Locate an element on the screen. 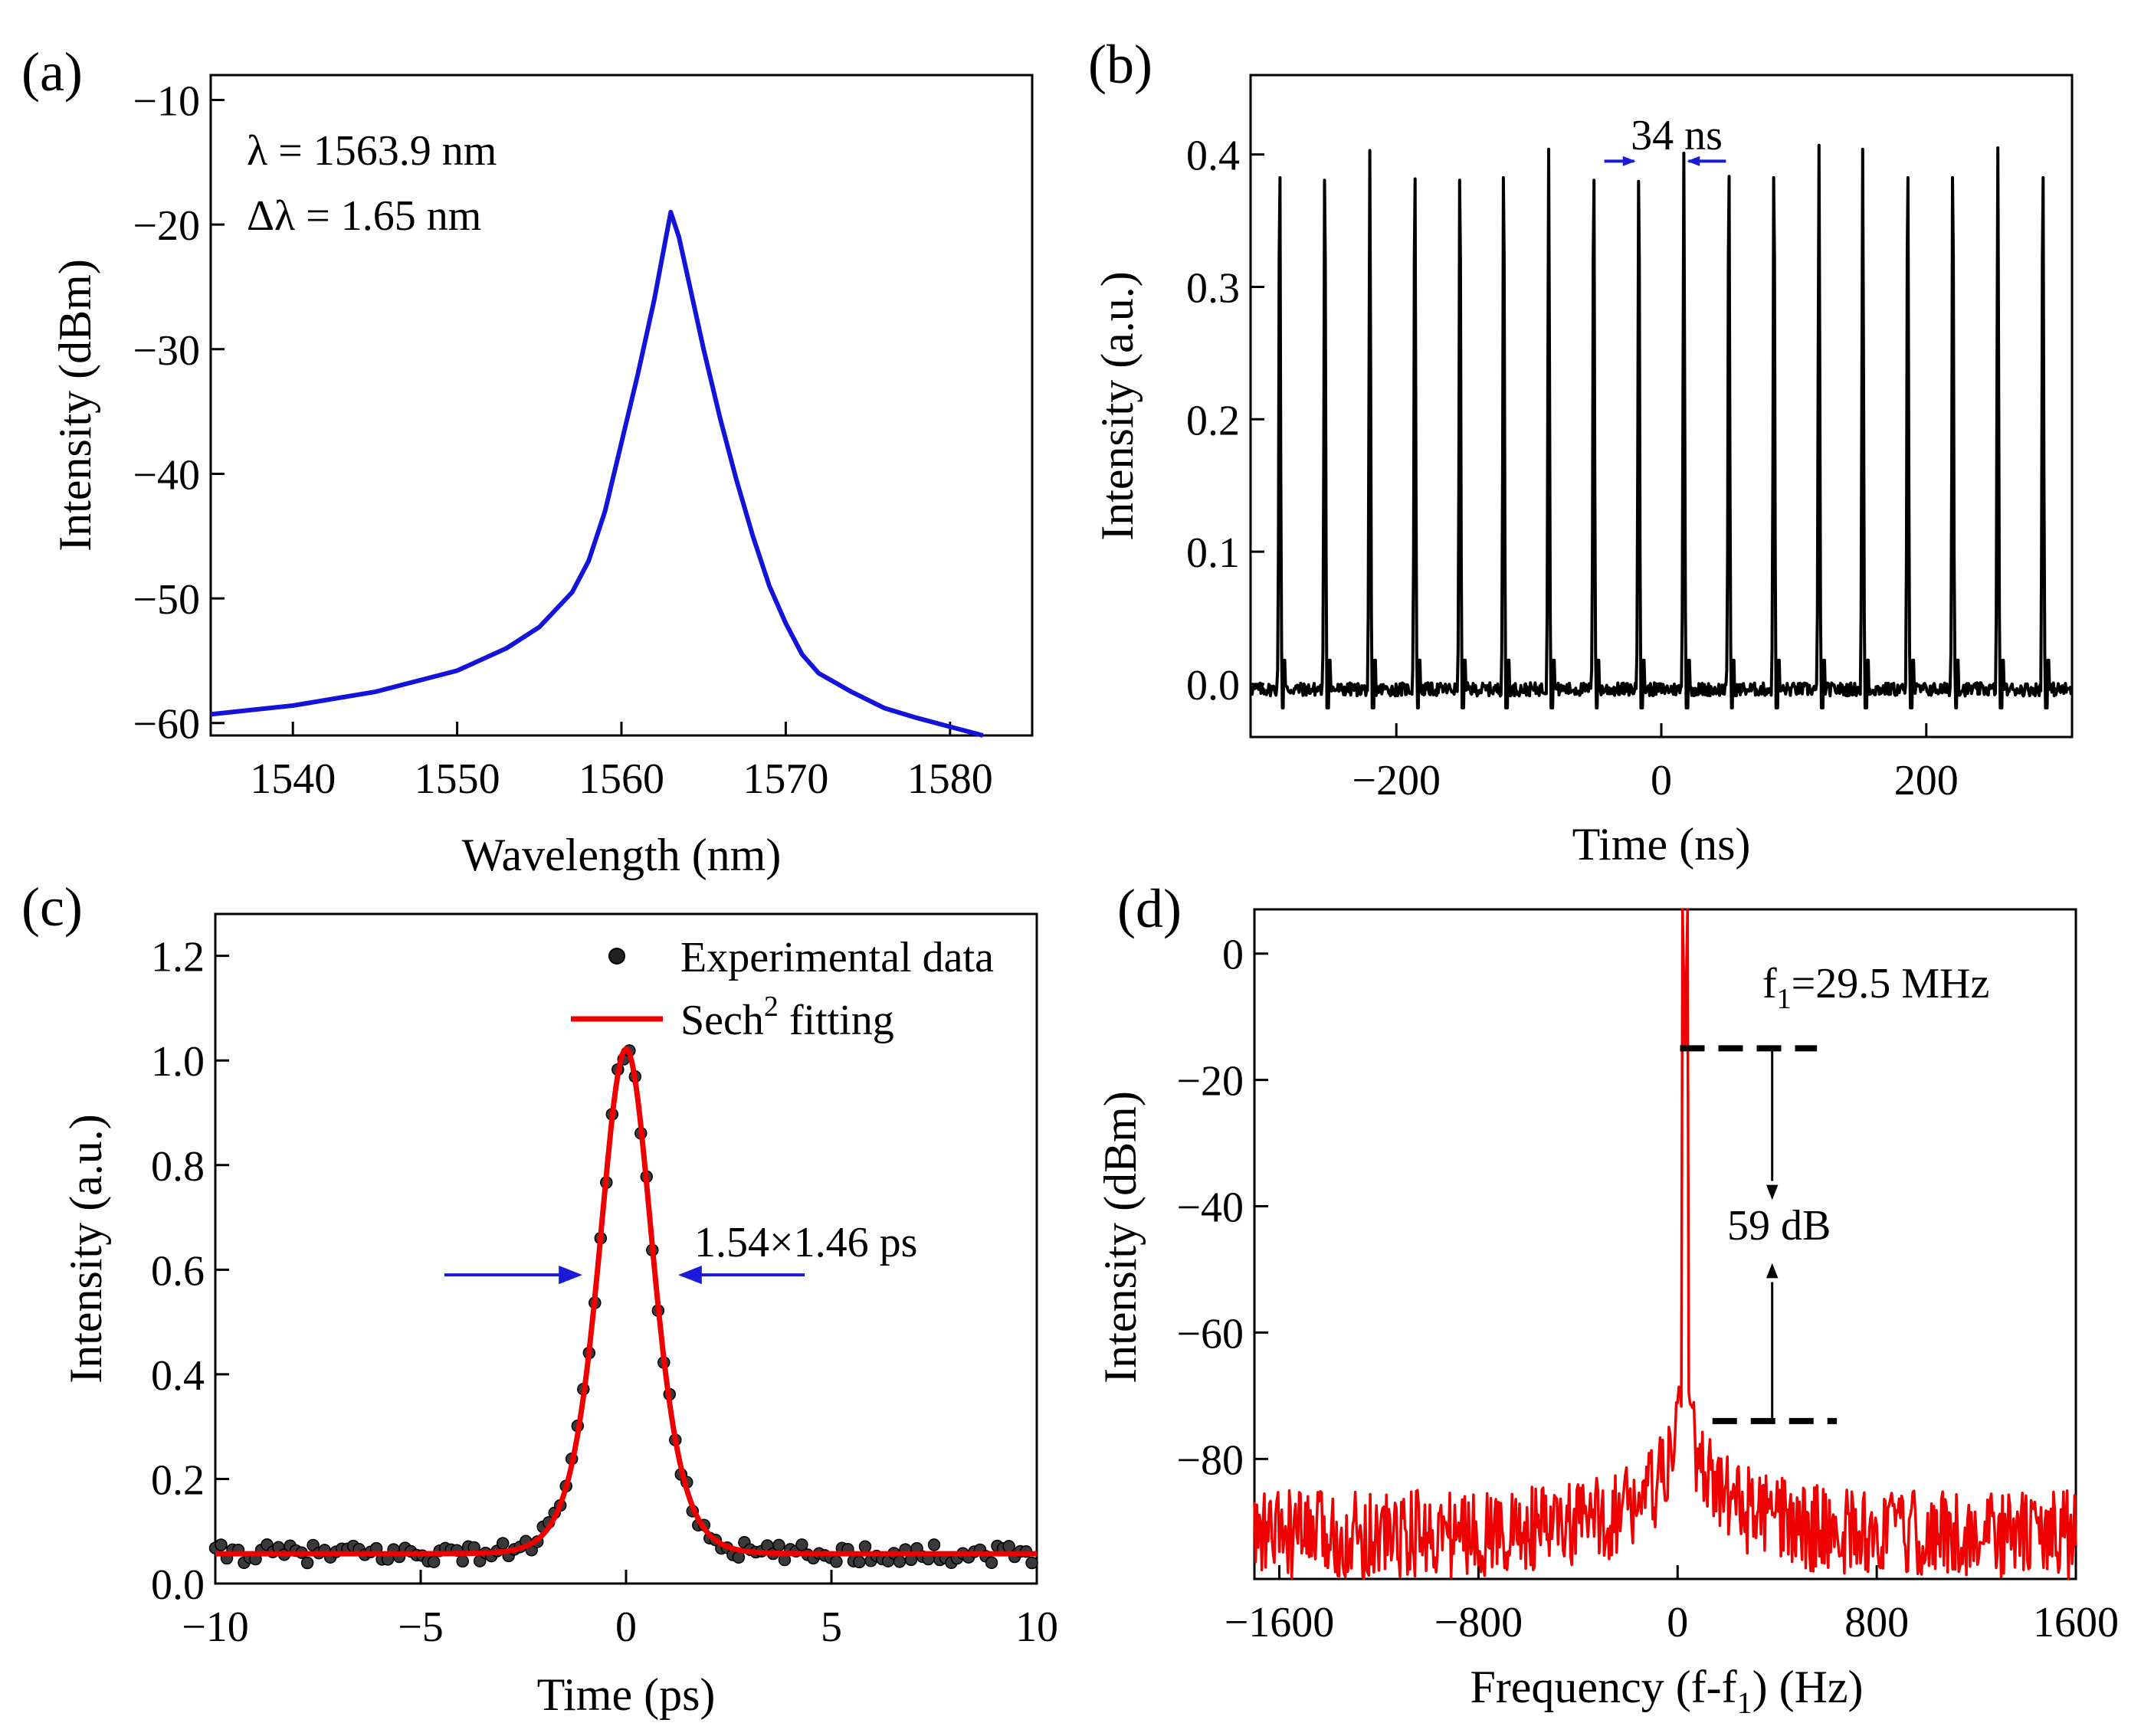 This screenshot has width=2141, height=1736. panel-d-x-axis-title: Frequency (f-f1) (Hz) is located at coordinates (1667, 1691).